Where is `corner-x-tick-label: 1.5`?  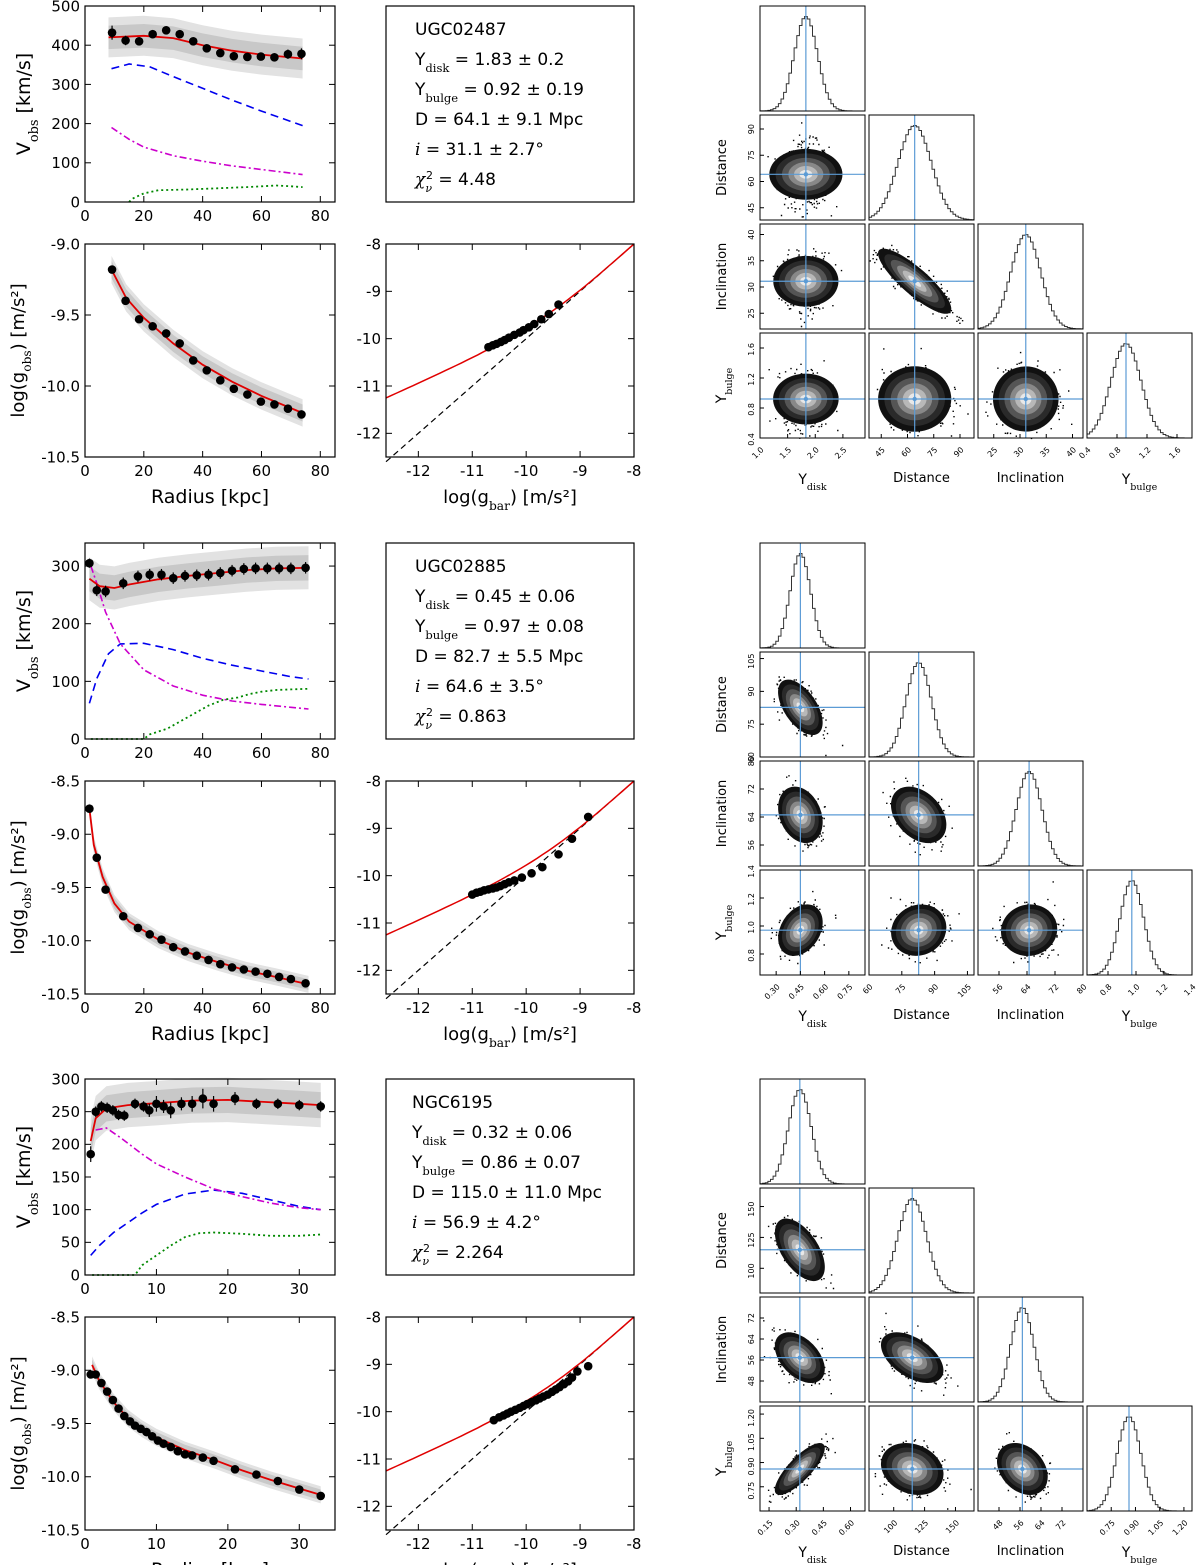
corner-x-tick-label: 1.5 is located at coordinates (785, 452).